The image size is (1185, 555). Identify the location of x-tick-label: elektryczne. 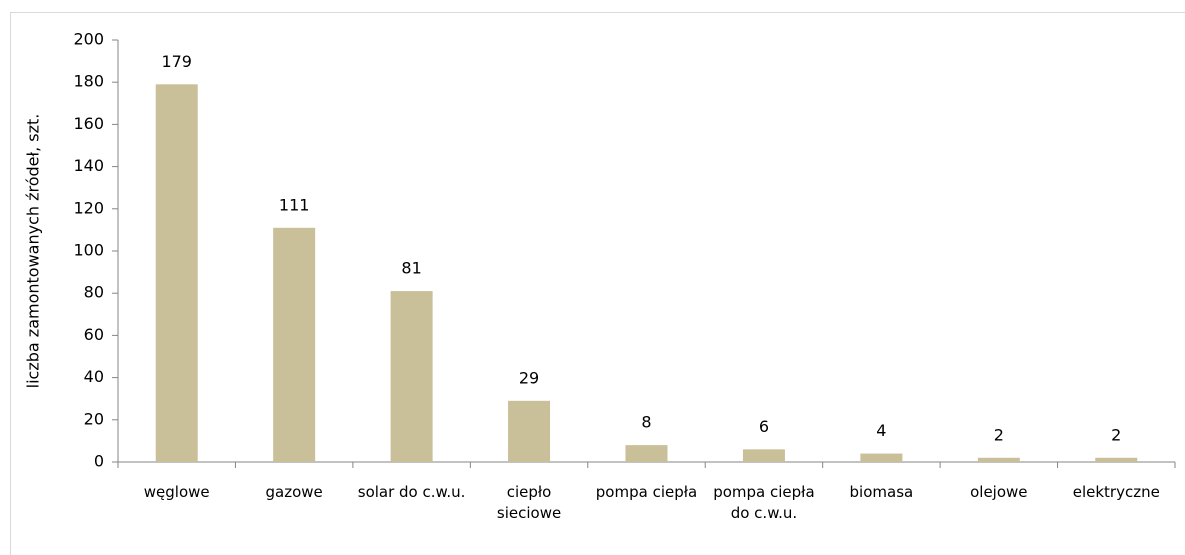
(1116, 492).